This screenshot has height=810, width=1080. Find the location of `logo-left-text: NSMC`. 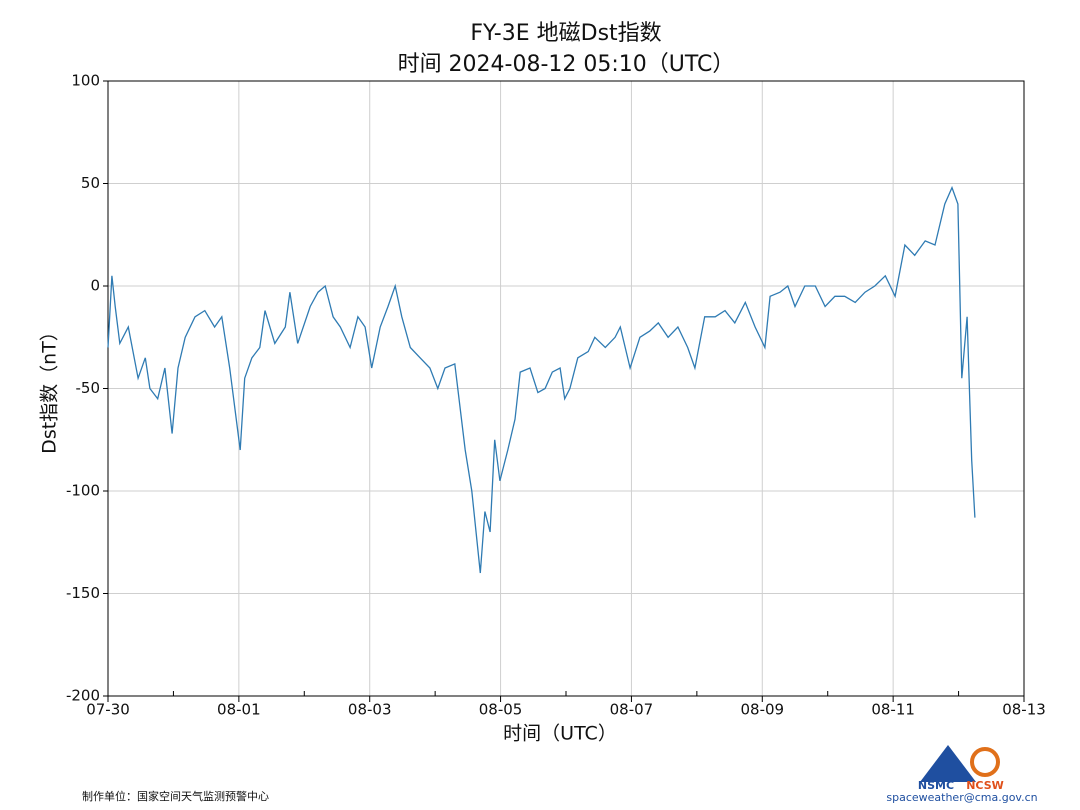

logo-left-text: NSMC is located at coordinates (936, 785).